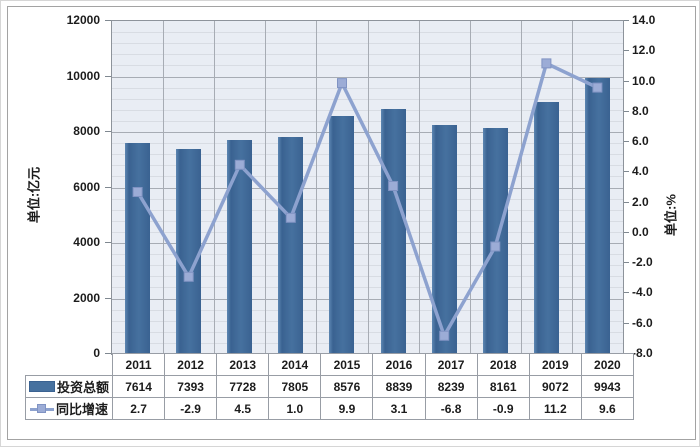 Image resolution: width=700 pixels, height=447 pixels. What do you see at coordinates (81, 409) in the screenshot?
I see `line-legend-label: 同比增速` at bounding box center [81, 409].